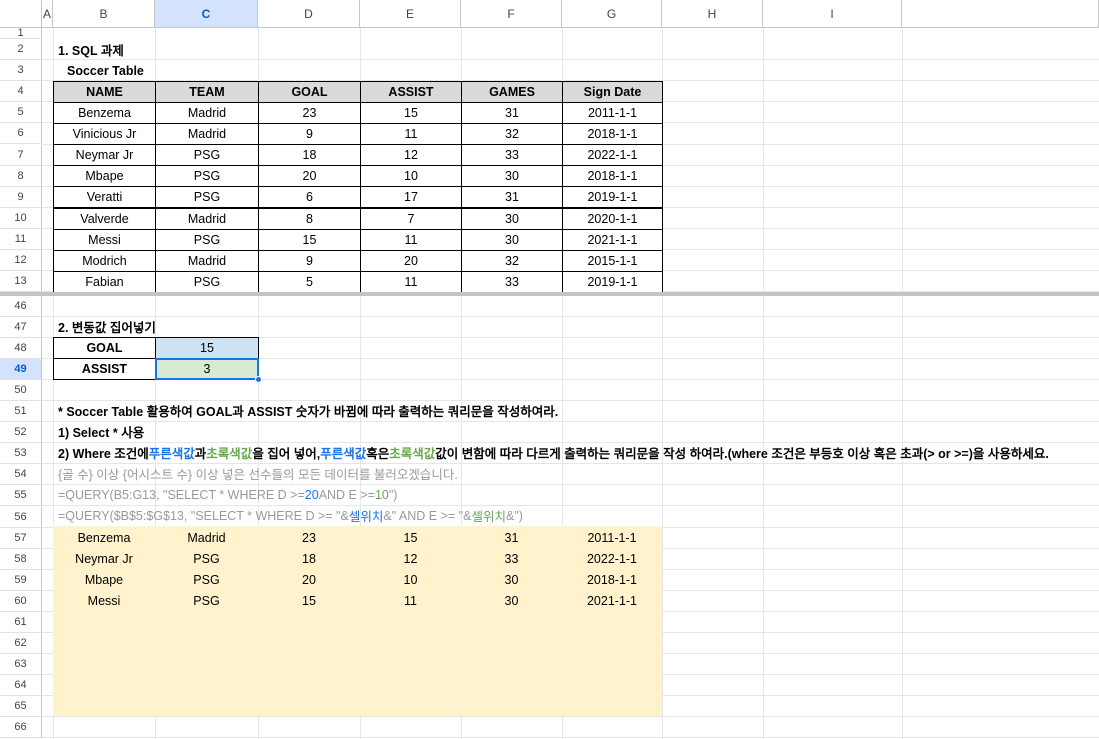  Describe the element at coordinates (21, 370) in the screenshot. I see `row-header-49: 49` at that location.